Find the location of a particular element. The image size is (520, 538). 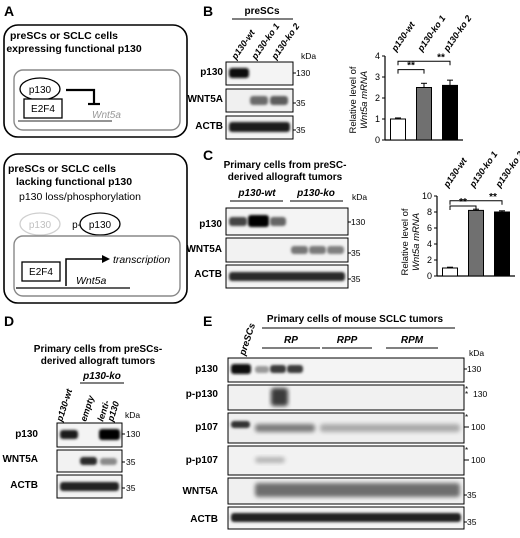

bottom-cell-box is located at coordinates (95, 228).